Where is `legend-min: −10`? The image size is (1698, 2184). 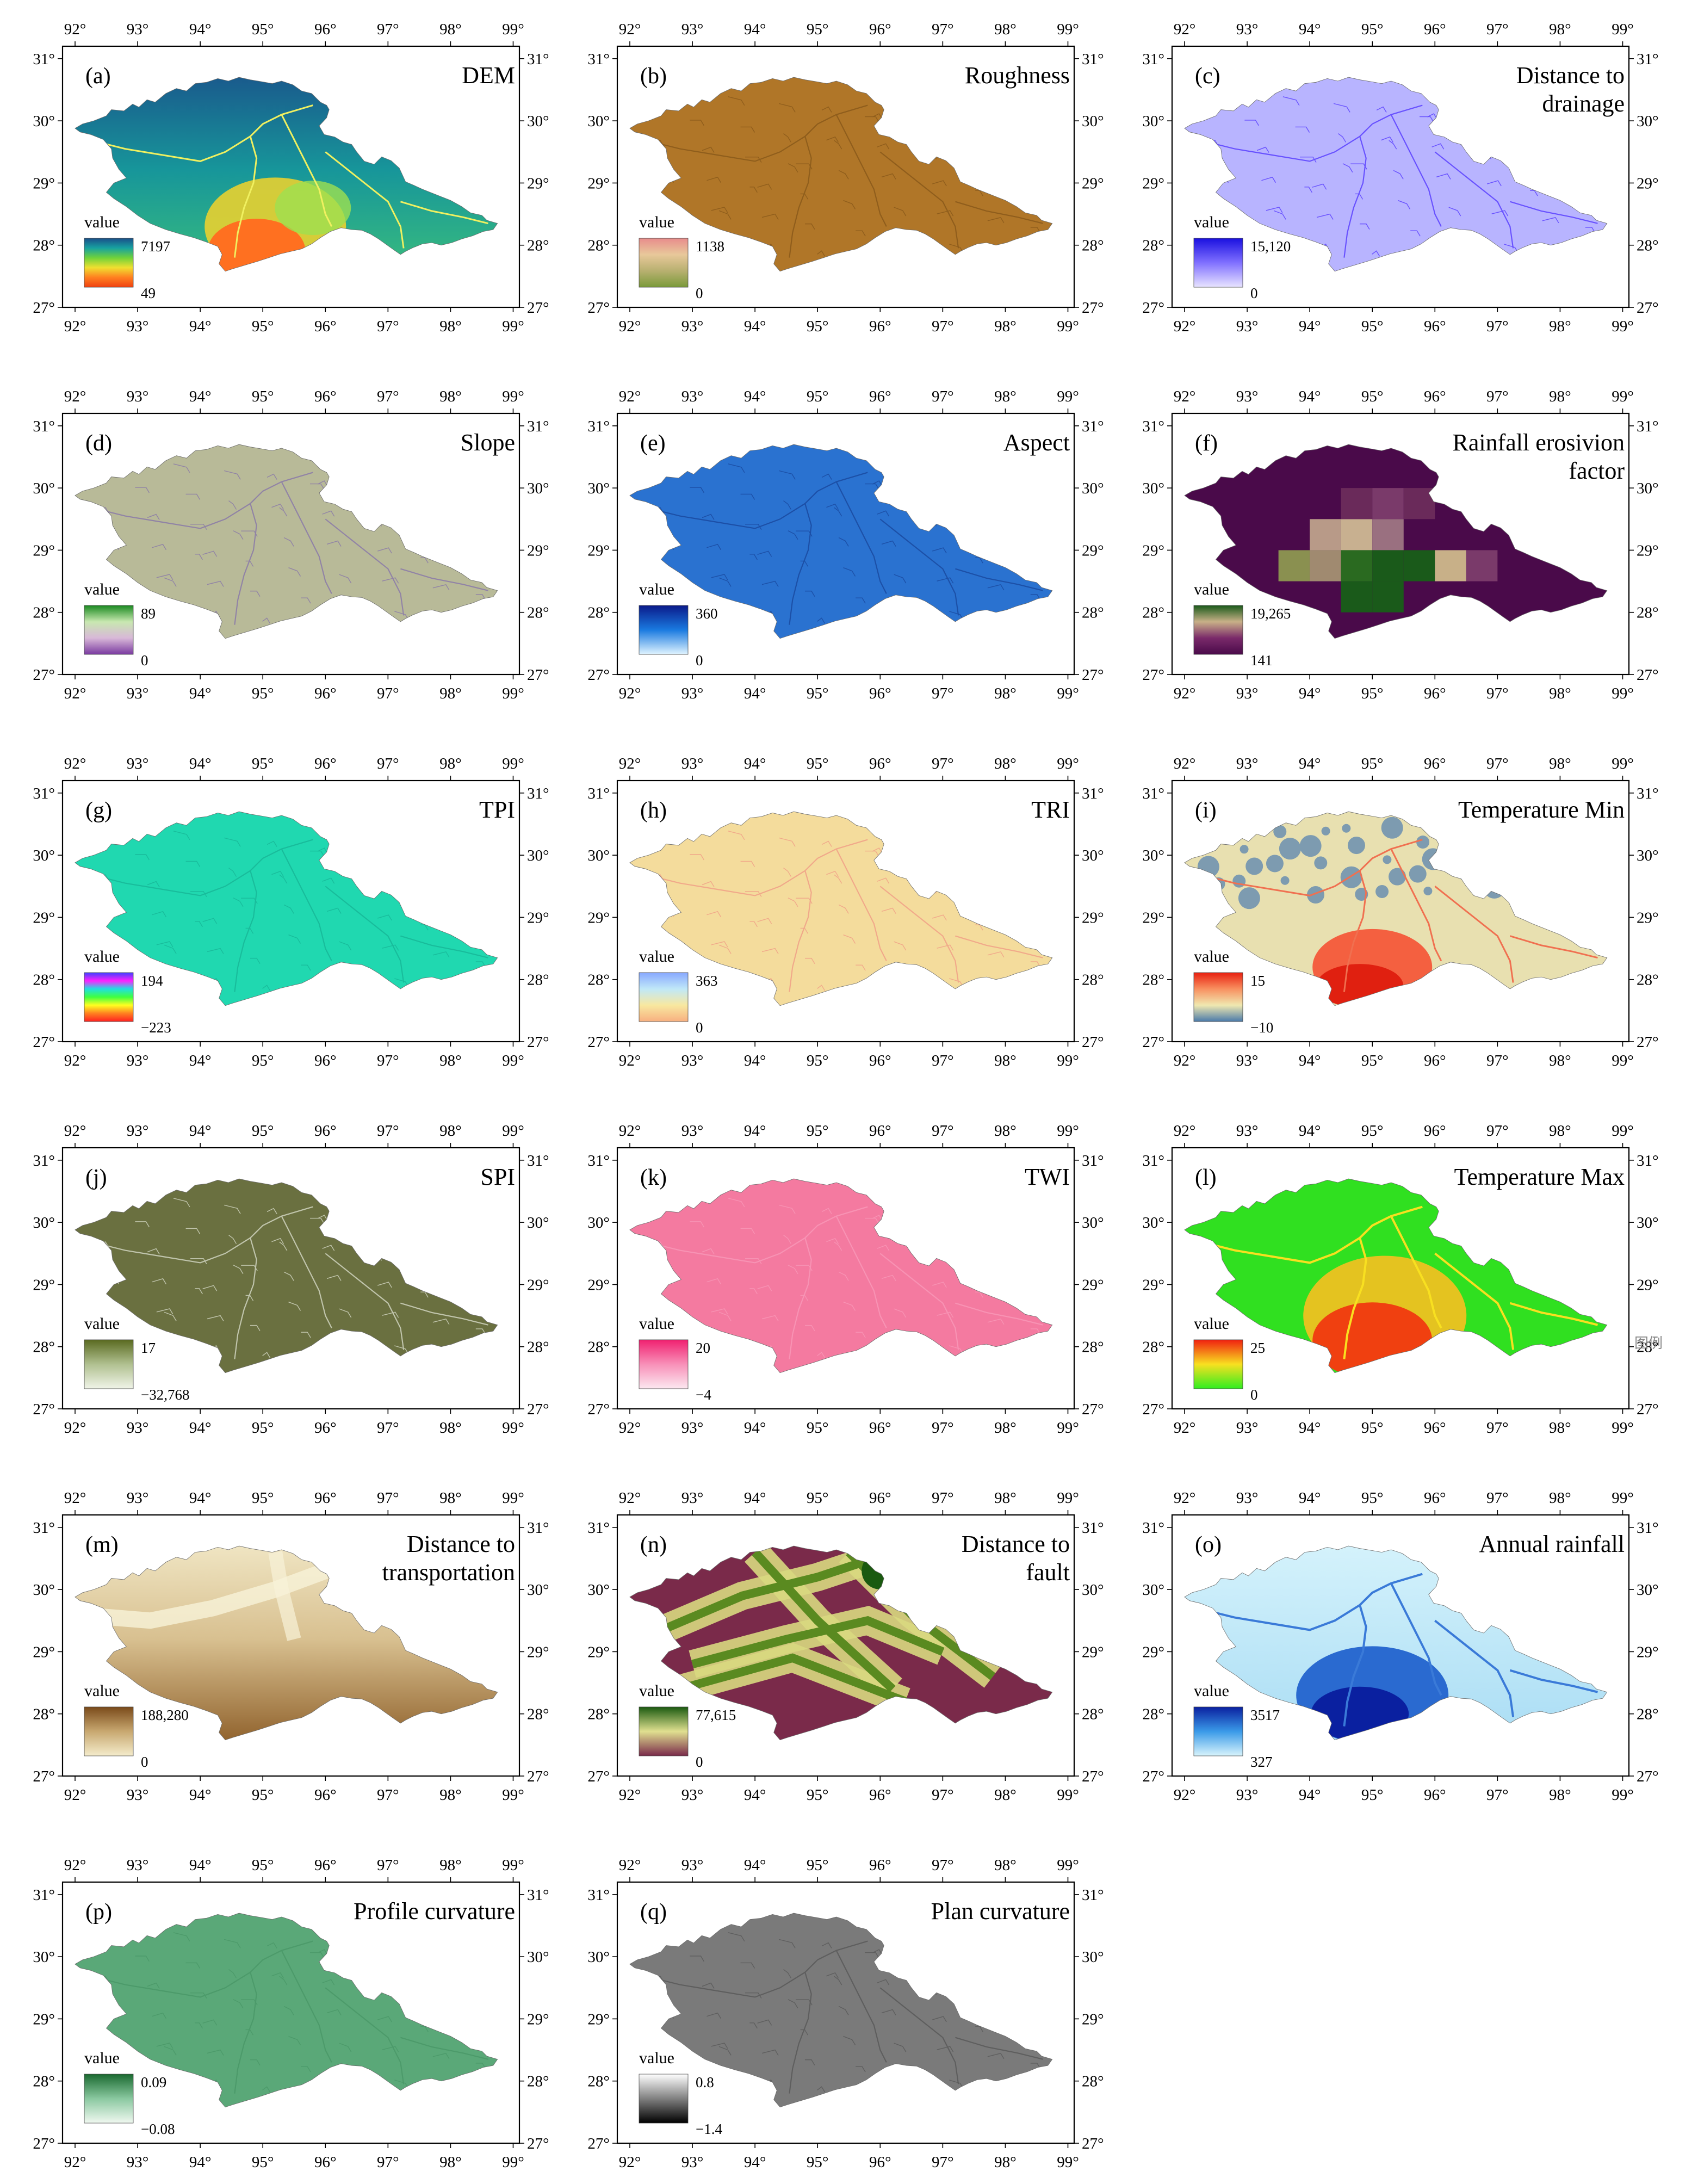
legend-min: −10 is located at coordinates (1261, 1027).